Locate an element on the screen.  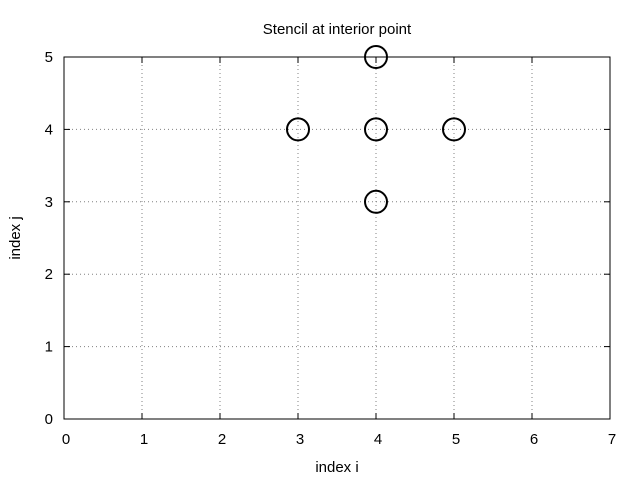
x-tick-label: 0 is located at coordinates (66, 439).